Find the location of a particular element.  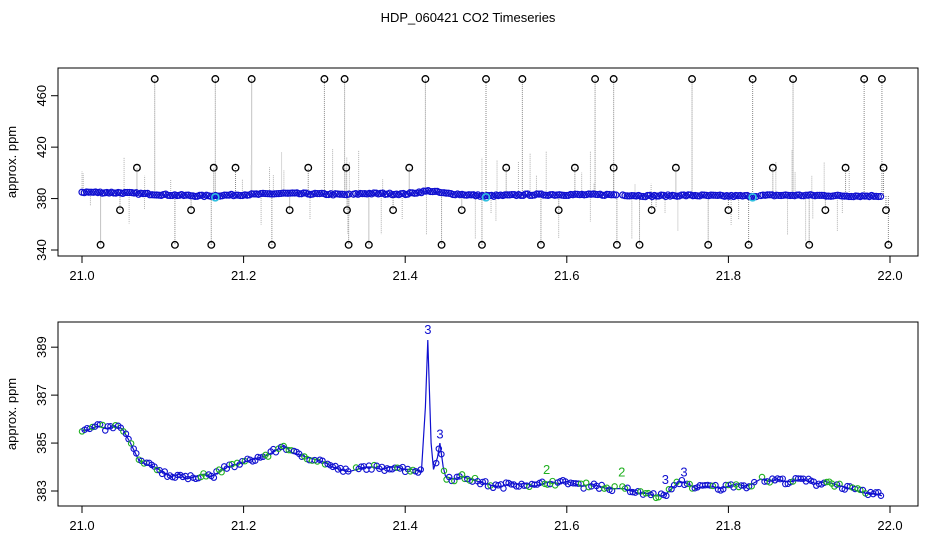

top-y-axis-title: approx. ppm is located at coordinates (11, 162).